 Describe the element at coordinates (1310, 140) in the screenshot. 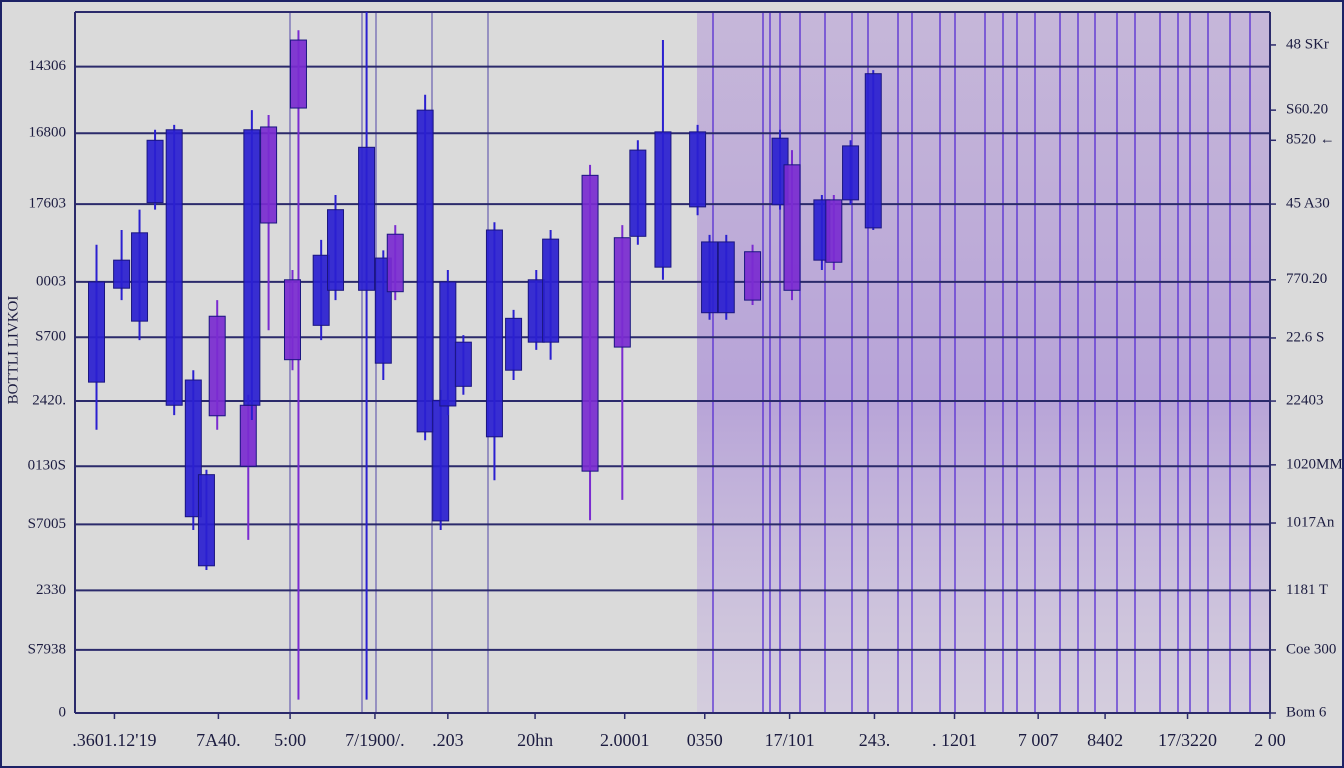

I see `y2-tick-label: 8520 ←` at that location.